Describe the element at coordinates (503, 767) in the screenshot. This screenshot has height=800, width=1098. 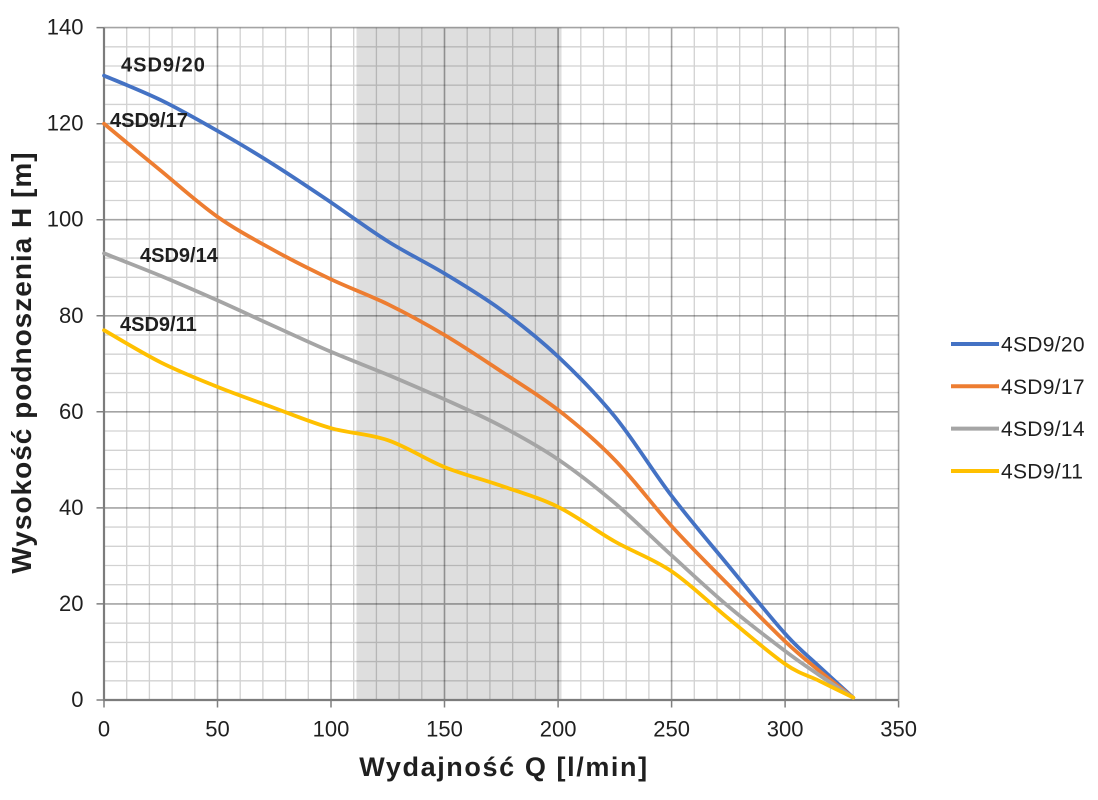
I see `svg-text: Wydajność Q [l/min]` at that location.